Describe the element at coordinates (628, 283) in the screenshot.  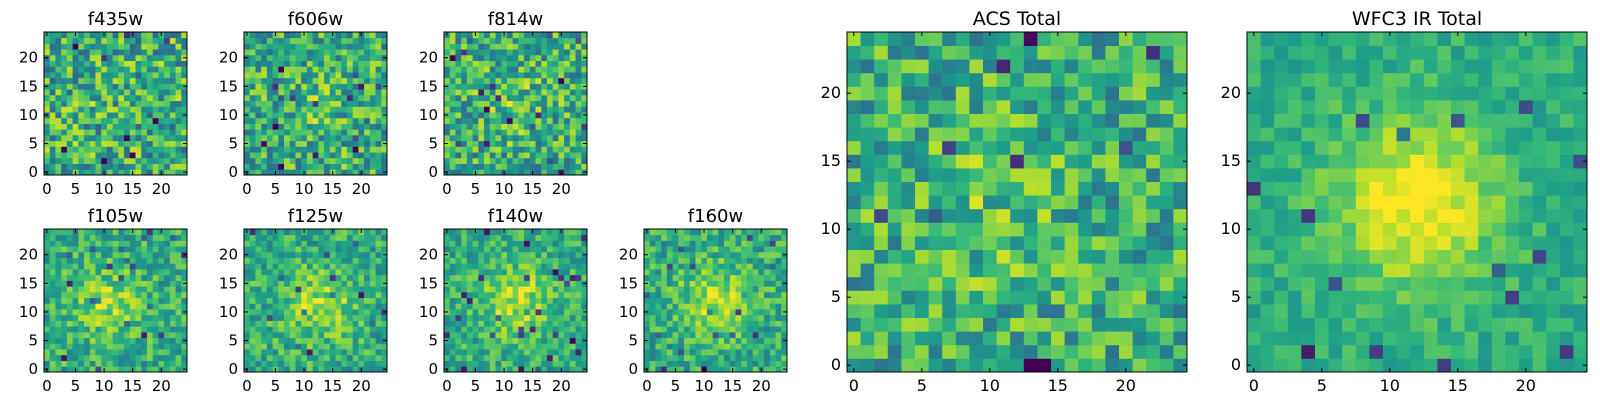
I see `y-tick-label: 15` at that location.